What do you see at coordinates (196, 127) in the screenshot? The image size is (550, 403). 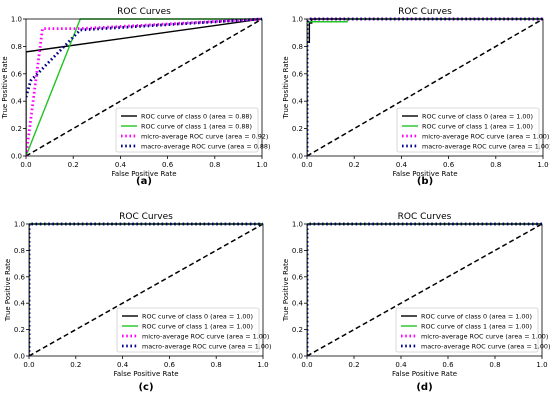 I see `legend-entry: ROC curve of class 1 (area = 0.88)` at bounding box center [196, 127].